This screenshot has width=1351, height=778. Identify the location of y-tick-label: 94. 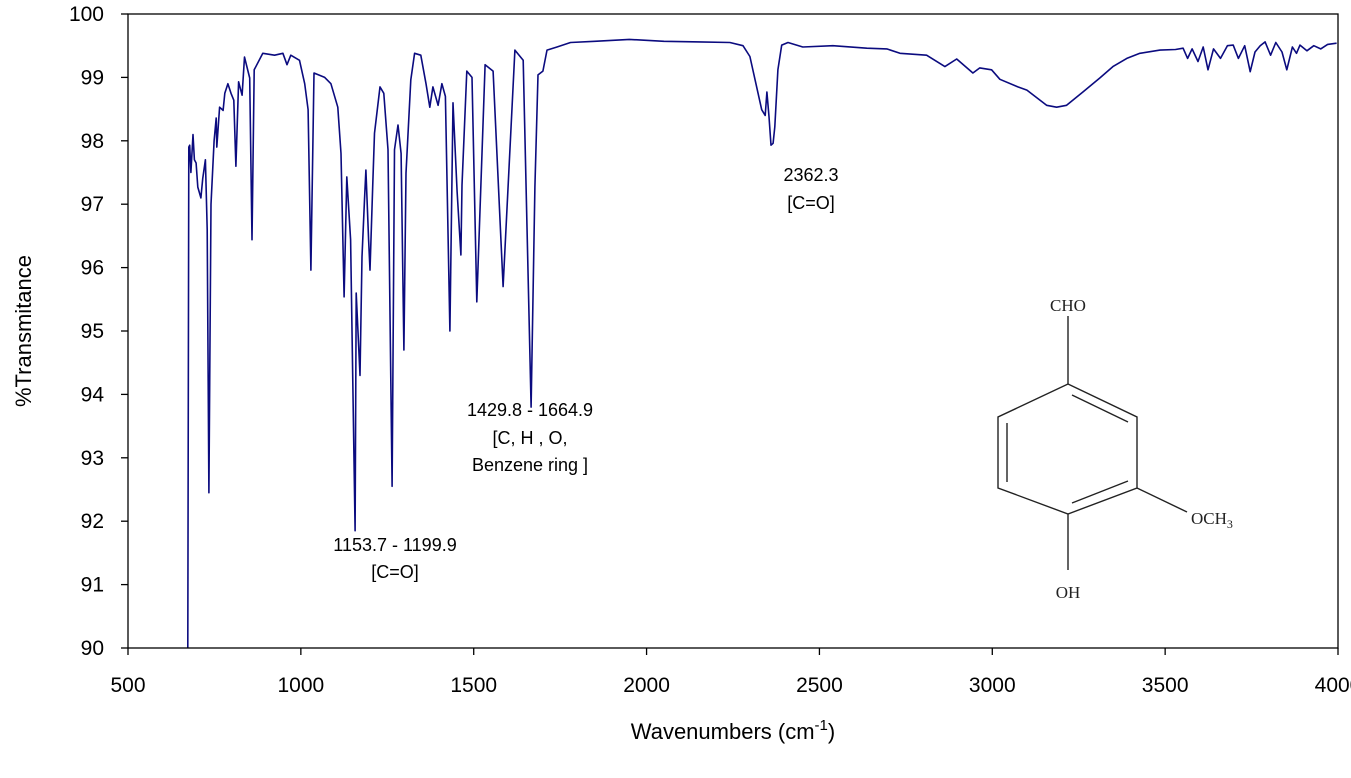
(93, 394).